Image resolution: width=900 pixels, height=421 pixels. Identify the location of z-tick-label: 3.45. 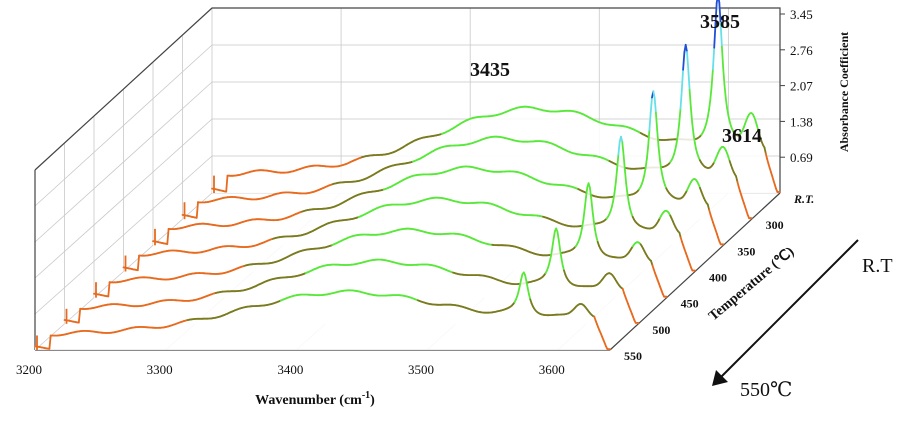
(801, 14).